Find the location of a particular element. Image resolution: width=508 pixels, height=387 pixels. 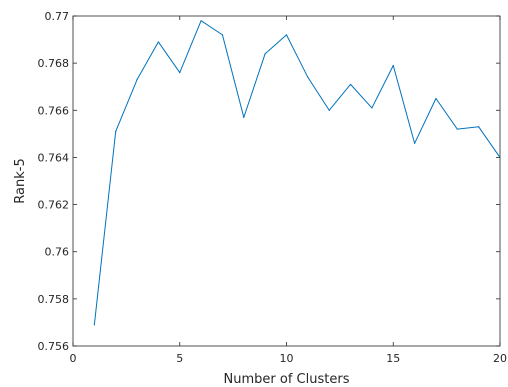

y-tick-label: 0.758 is located at coordinates (54, 299).